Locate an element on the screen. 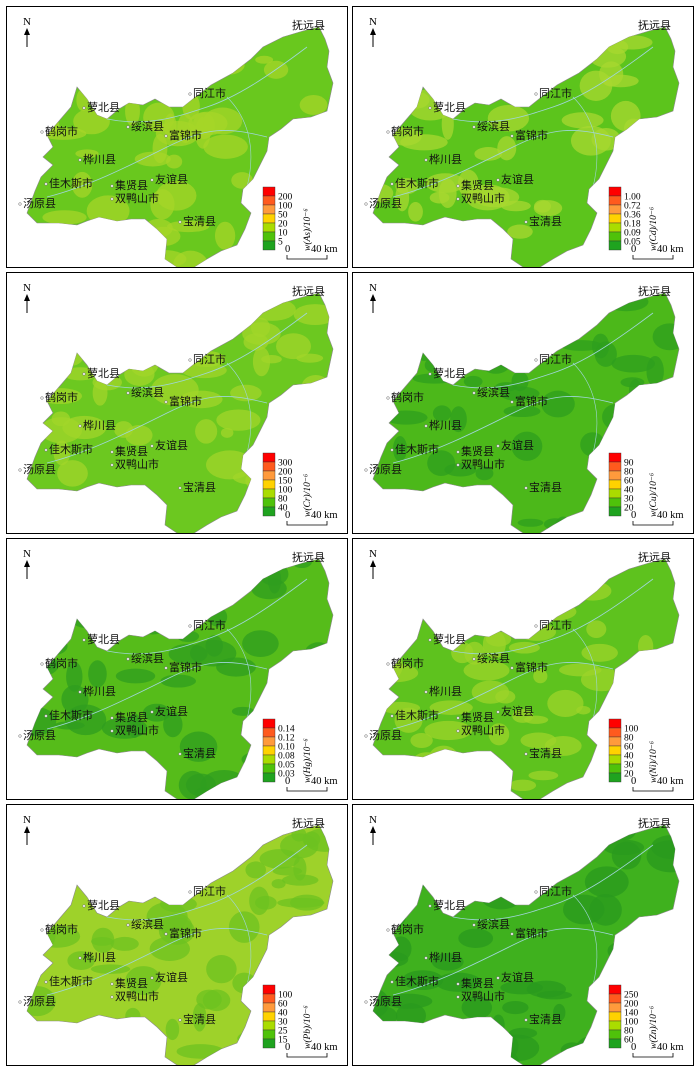 This screenshot has width=700, height=1075. legend-value: 250 is located at coordinates (631, 996).